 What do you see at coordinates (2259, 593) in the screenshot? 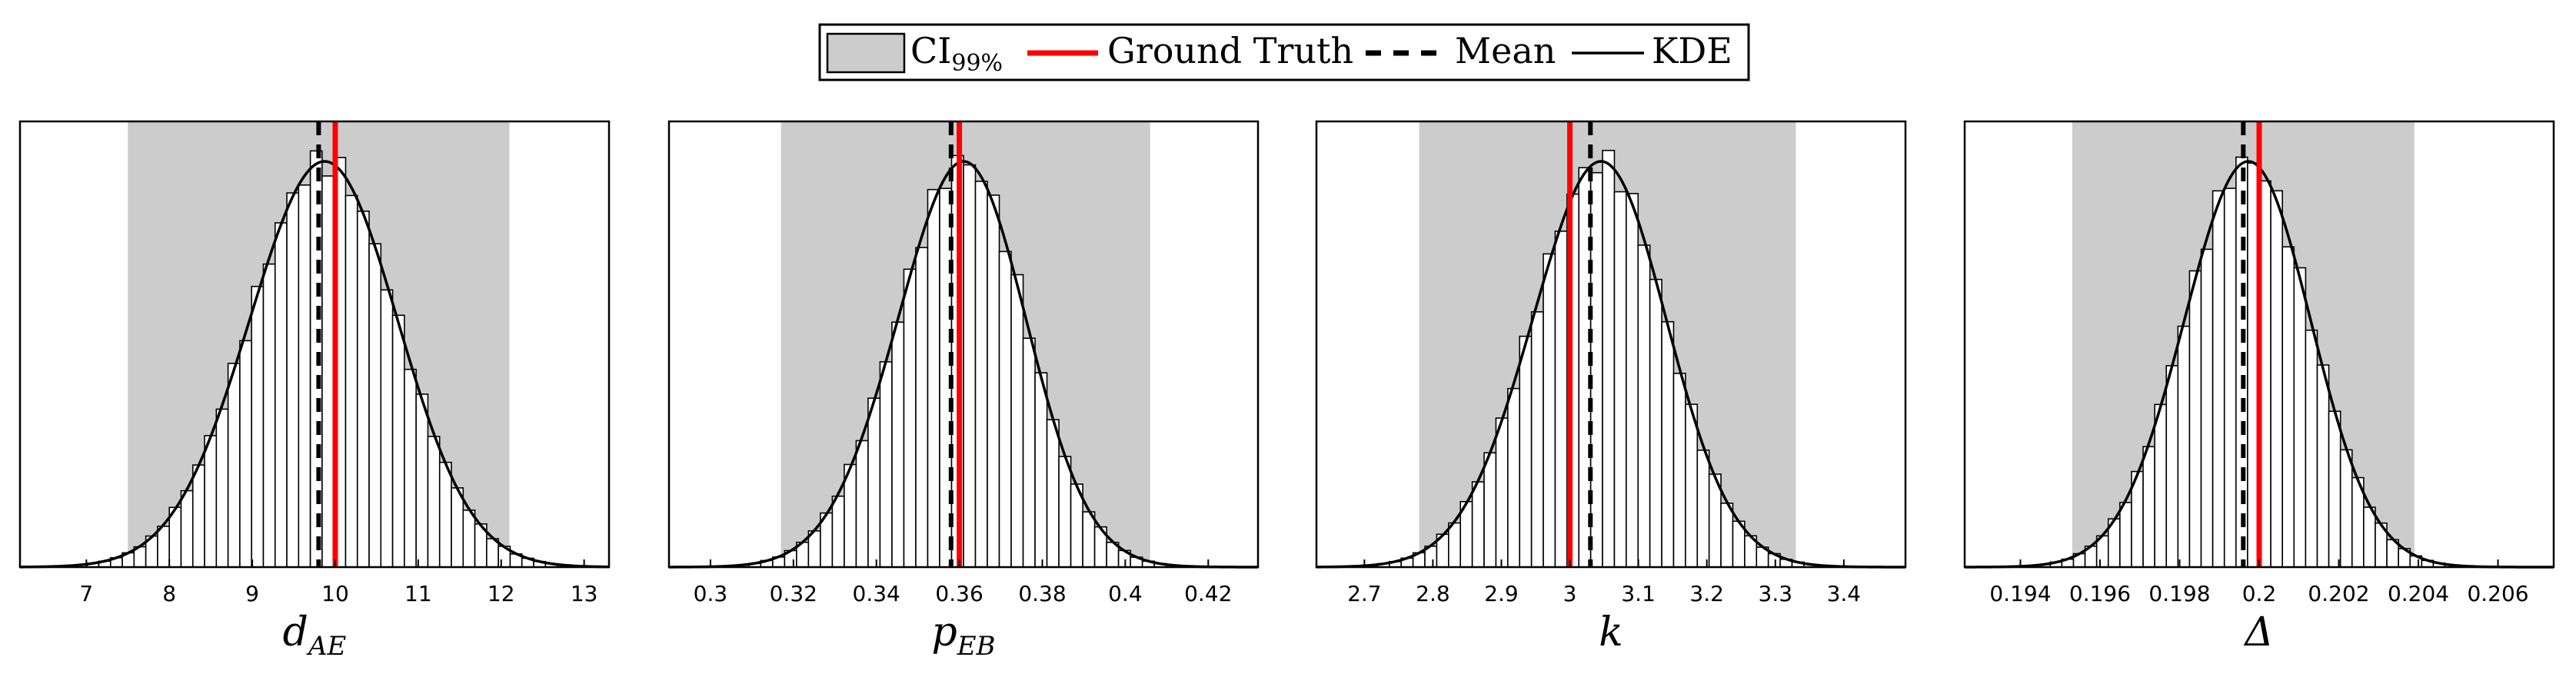
I see `x-tick-label: 0.2` at bounding box center [2259, 593].